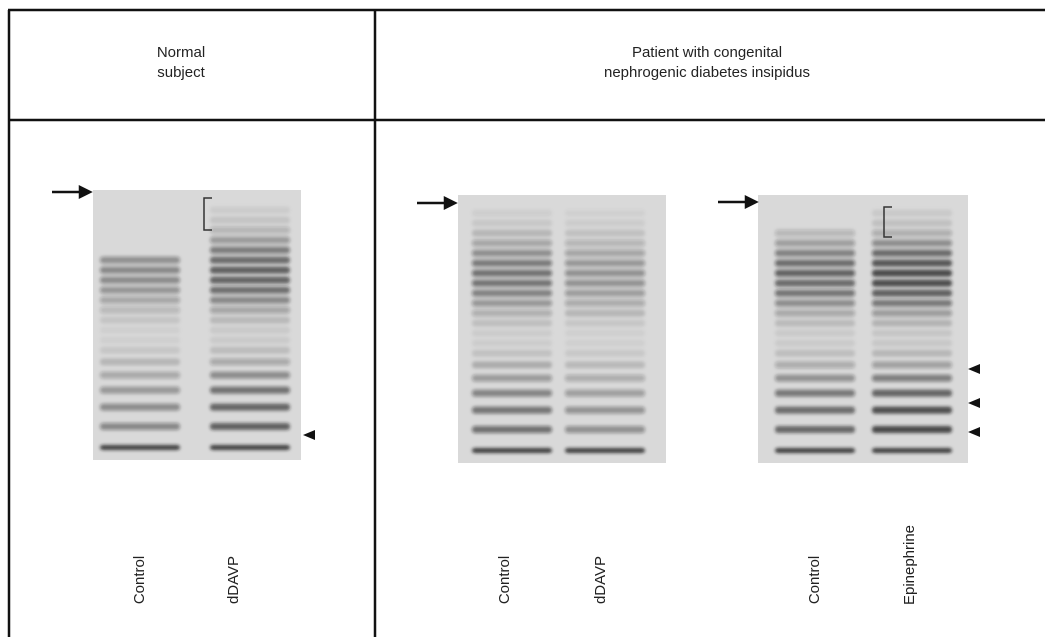  I want to click on lane-label: Control, so click(139, 580).